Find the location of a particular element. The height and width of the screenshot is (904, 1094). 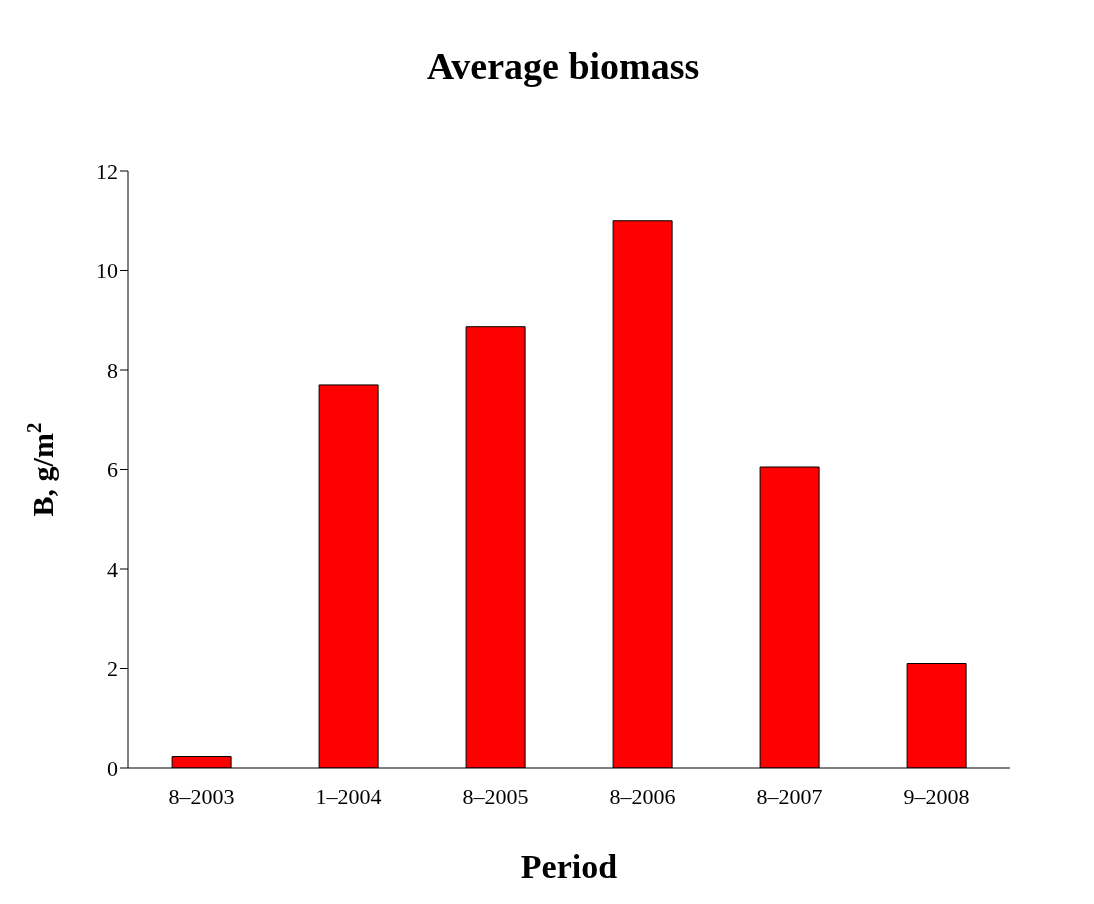

x-tick-label: 1–2004 is located at coordinates (348, 796).